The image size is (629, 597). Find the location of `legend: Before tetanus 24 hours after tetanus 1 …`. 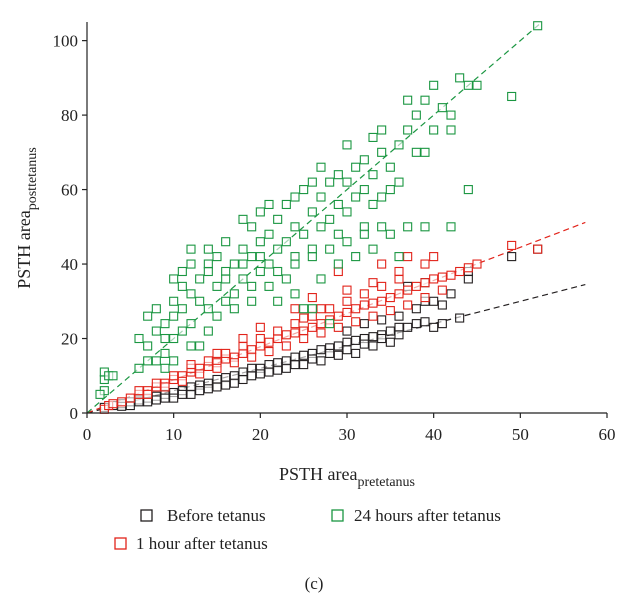

legend: Before tetanus 24 hours after tetanus 1 … is located at coordinates (307, 529).